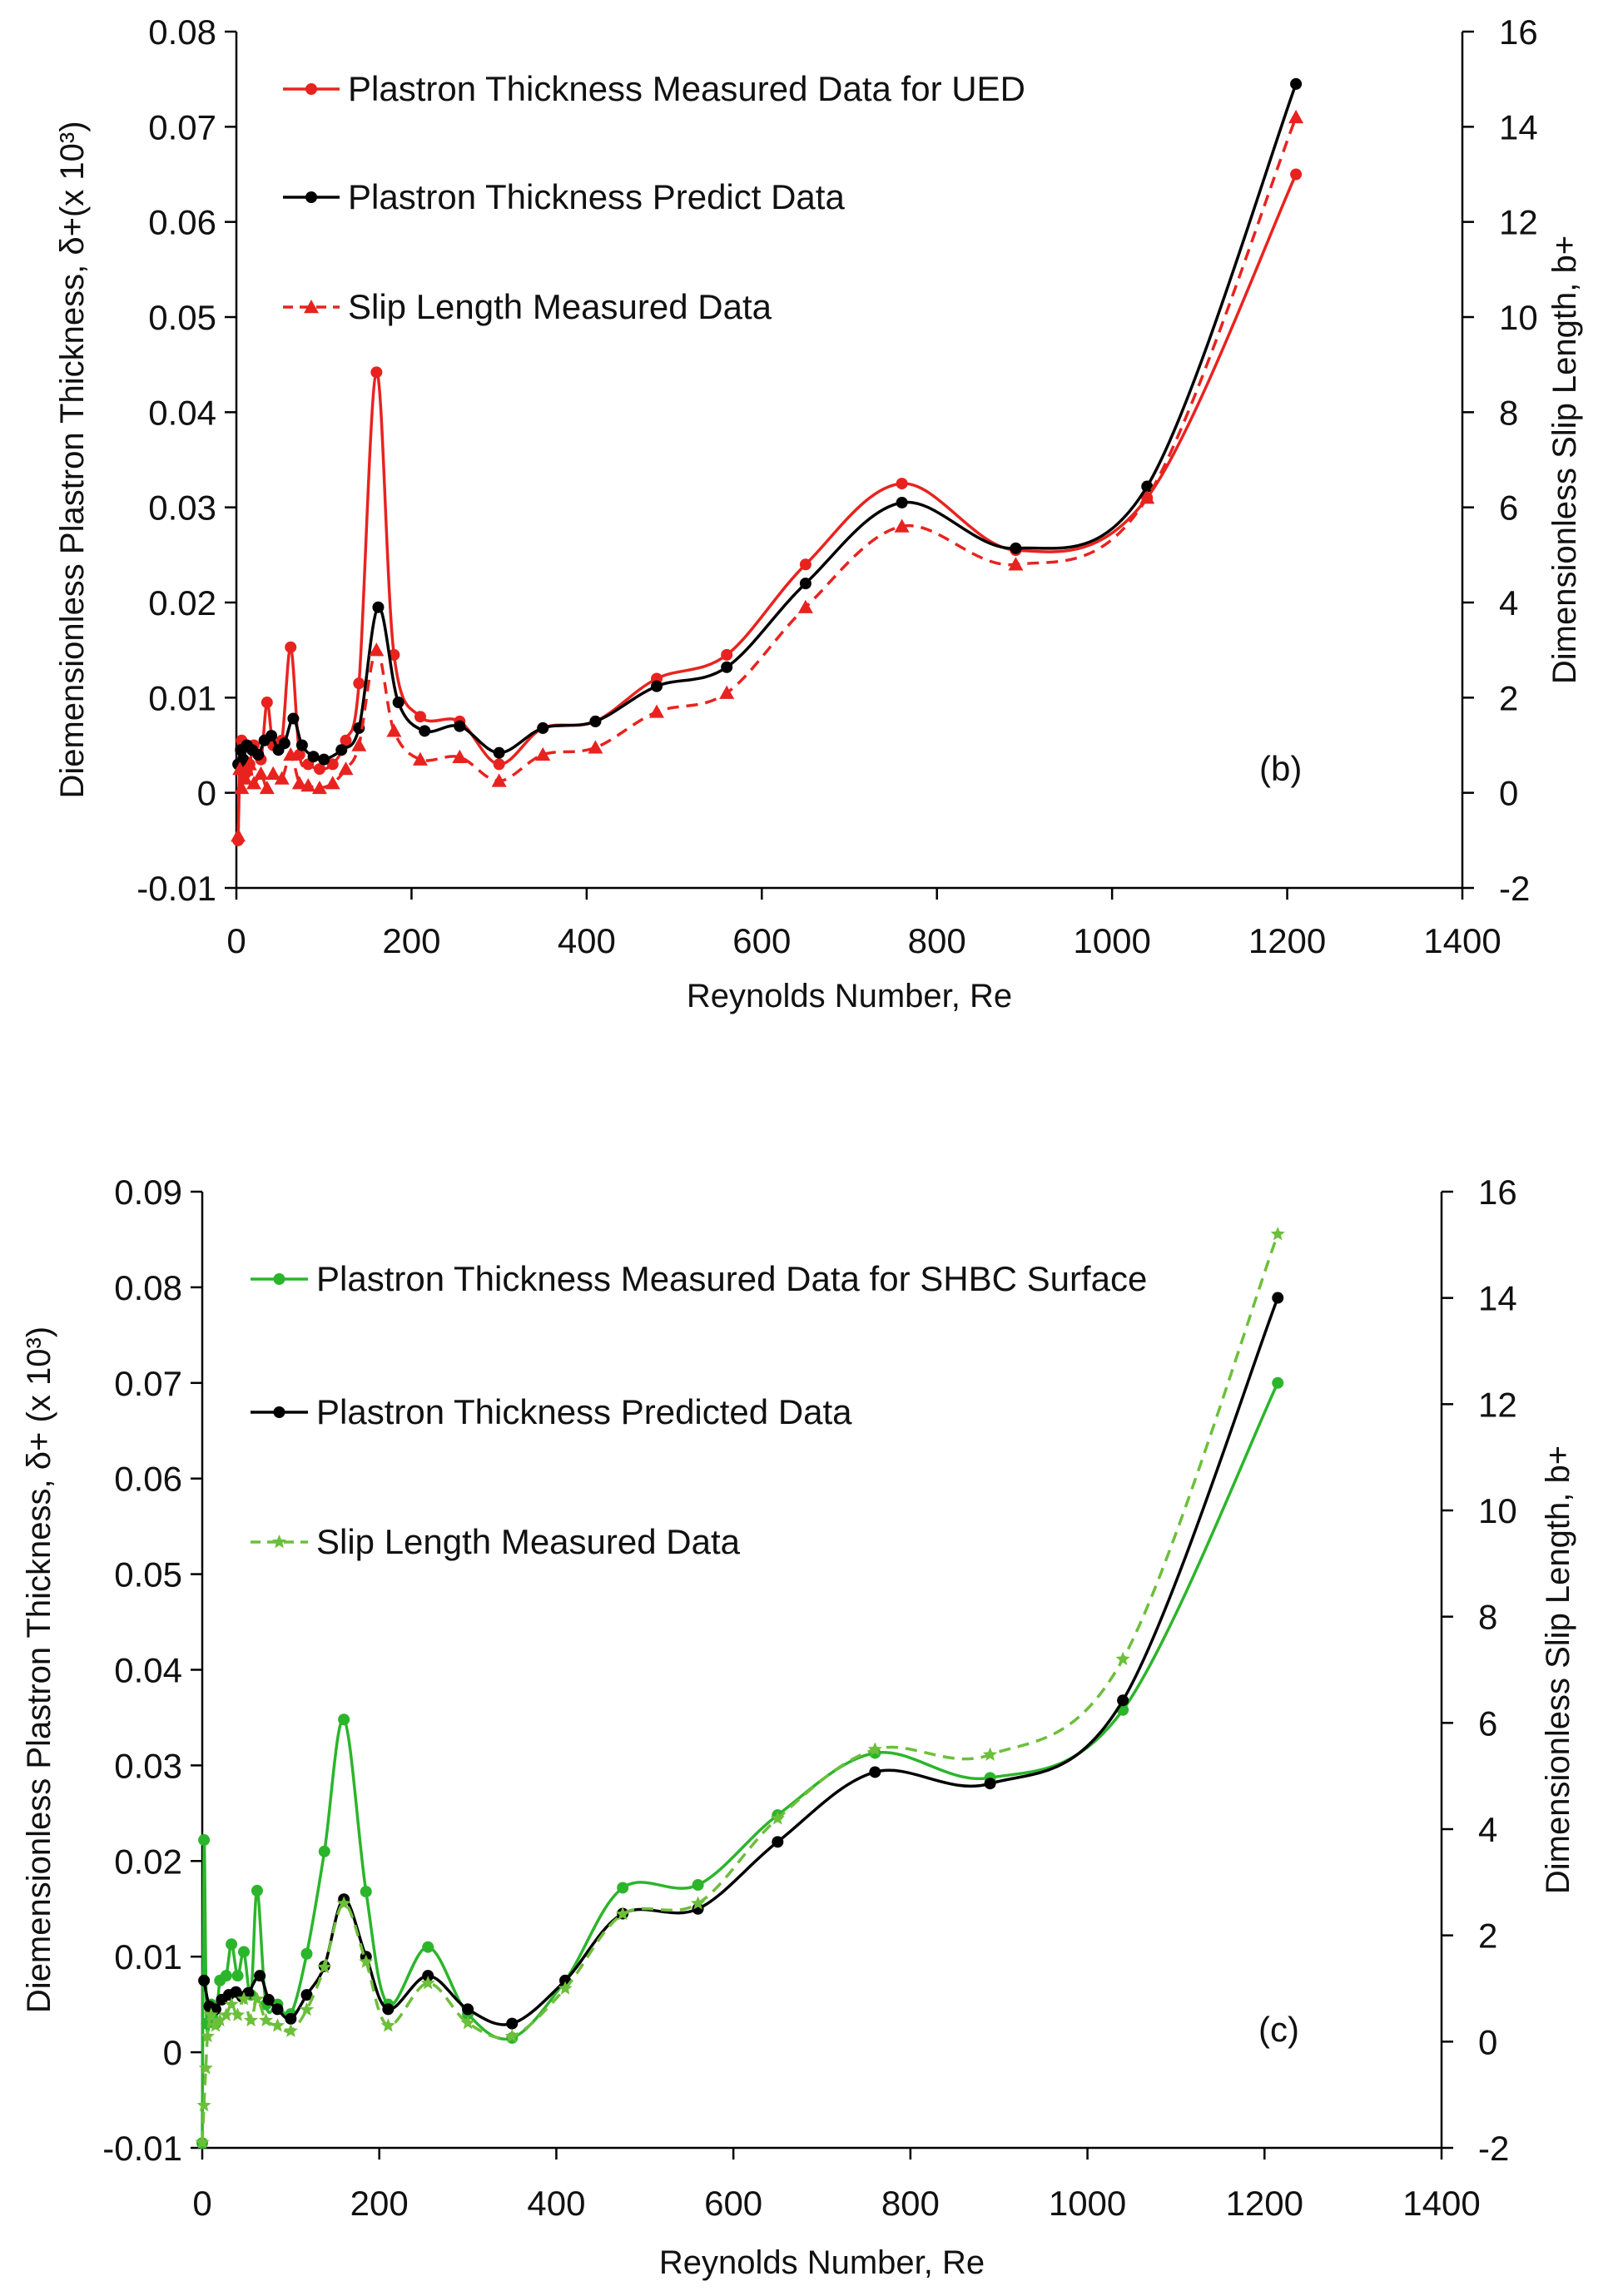 The image size is (1618, 2296). Describe the element at coordinates (148, 1765) in the screenshot. I see `y-left-tick-label: 0.03` at that location.